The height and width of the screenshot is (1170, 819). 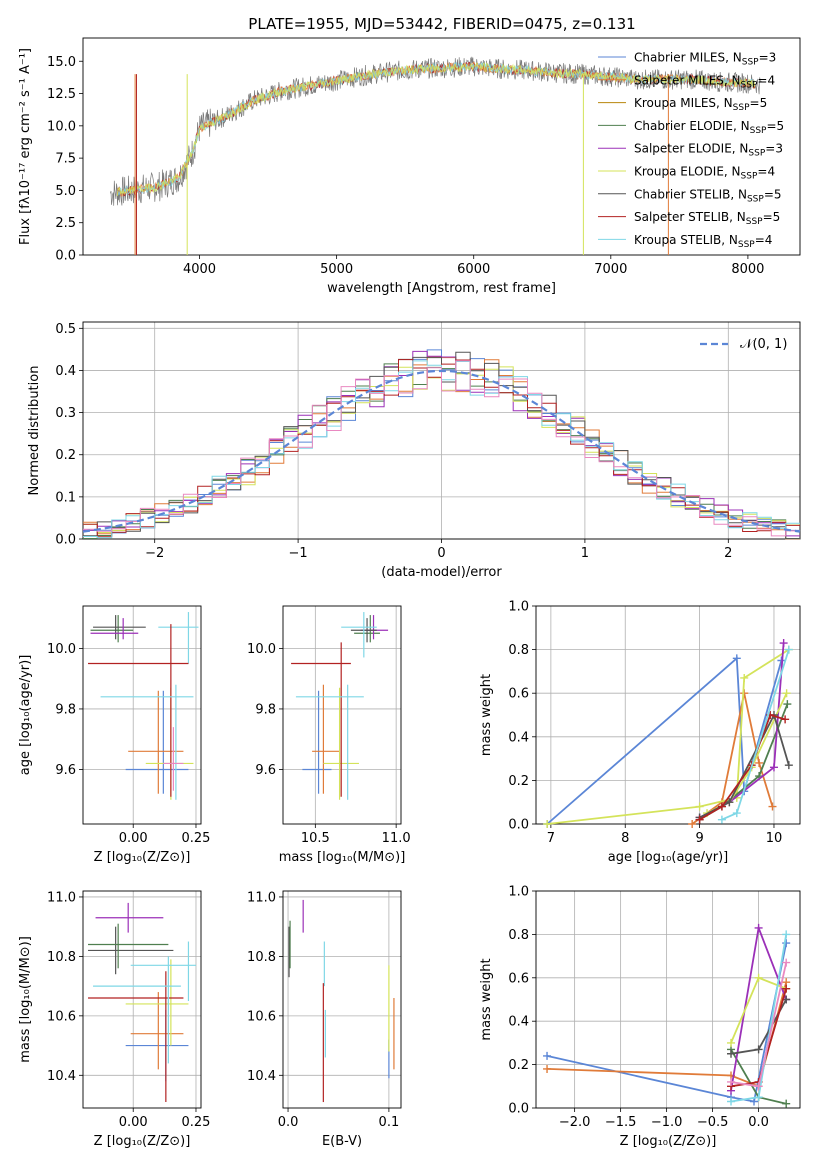 What do you see at coordinates (315, 838) in the screenshot?
I see `tick-label-x: 10.5` at bounding box center [315, 838].